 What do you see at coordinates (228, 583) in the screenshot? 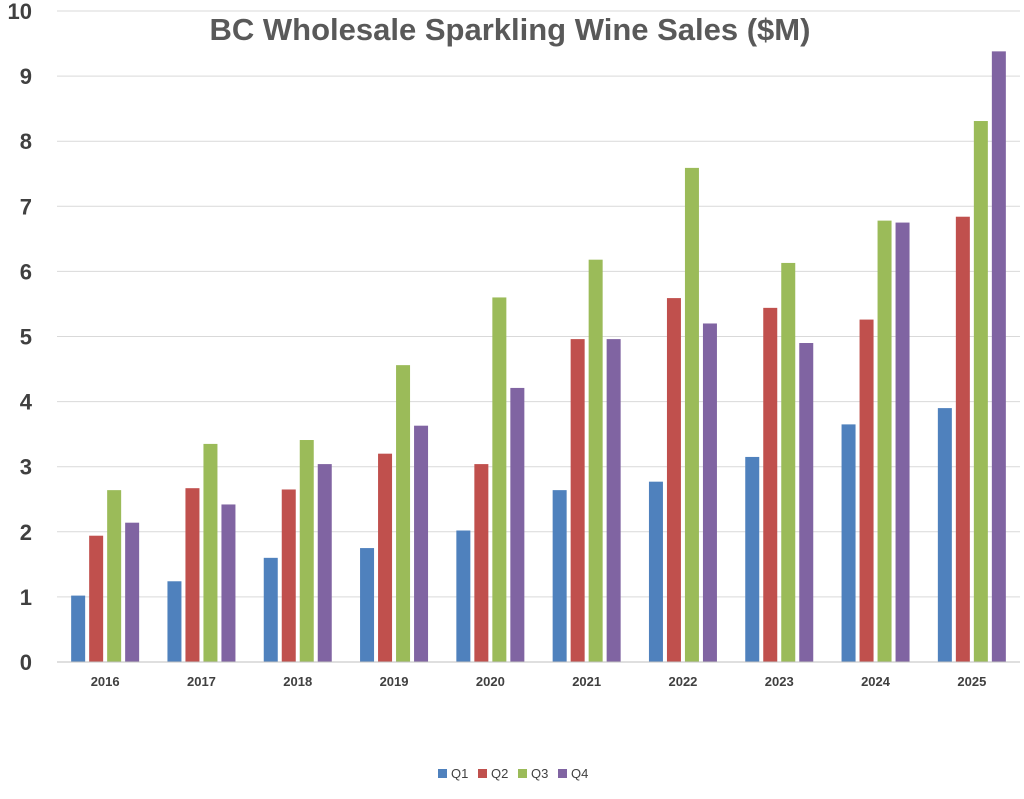
I see `bar-q4-2017` at bounding box center [228, 583].